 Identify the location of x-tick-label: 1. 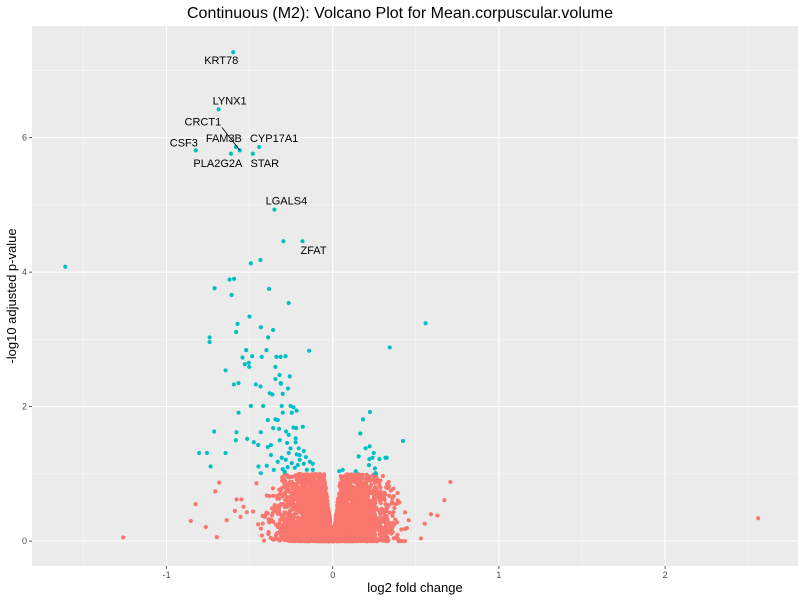
(498, 575).